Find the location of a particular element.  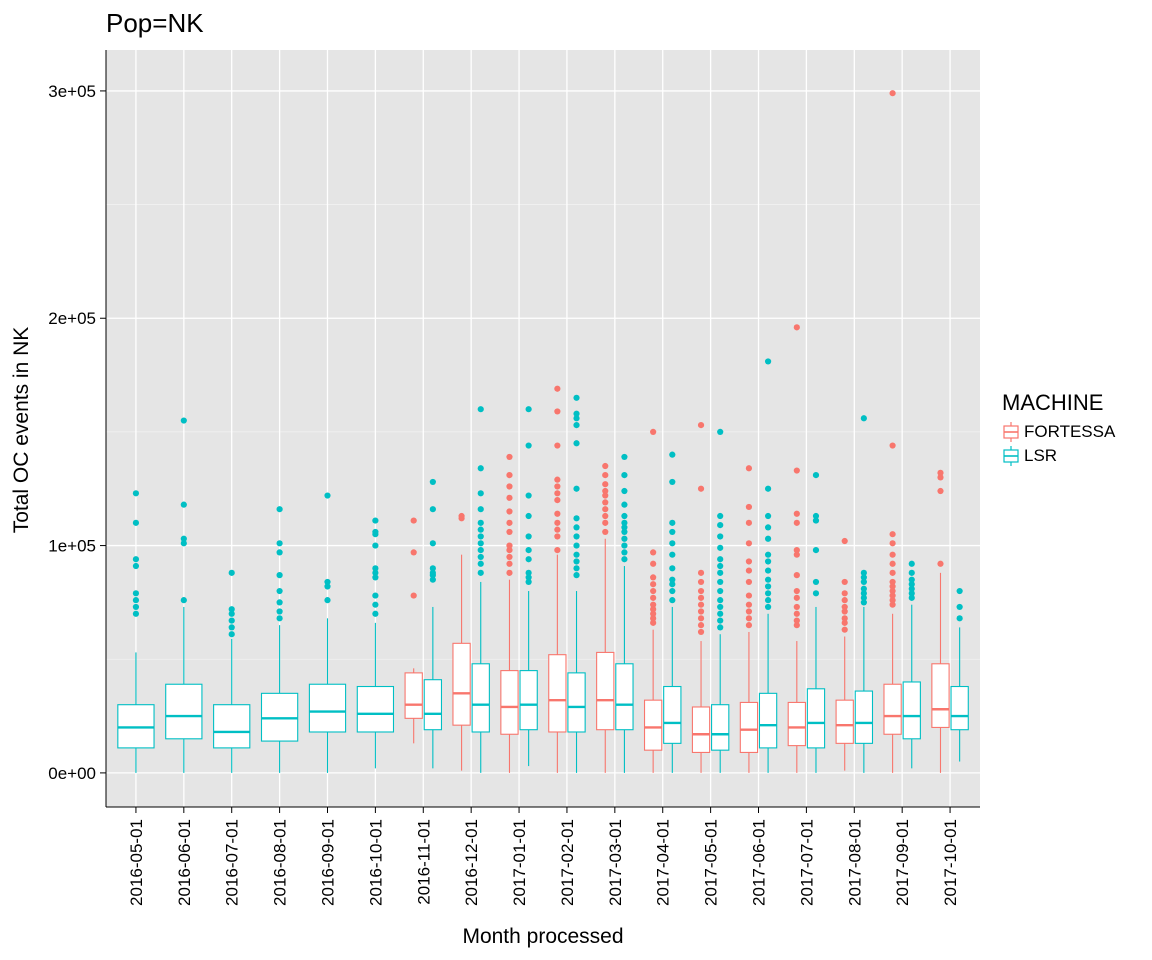

fortessa-legend-key-icon is located at coordinates (1011, 432).